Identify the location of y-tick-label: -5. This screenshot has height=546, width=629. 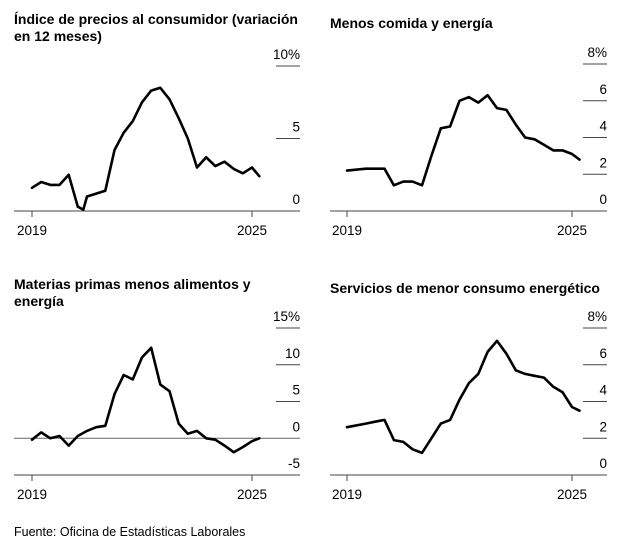
(294, 463).